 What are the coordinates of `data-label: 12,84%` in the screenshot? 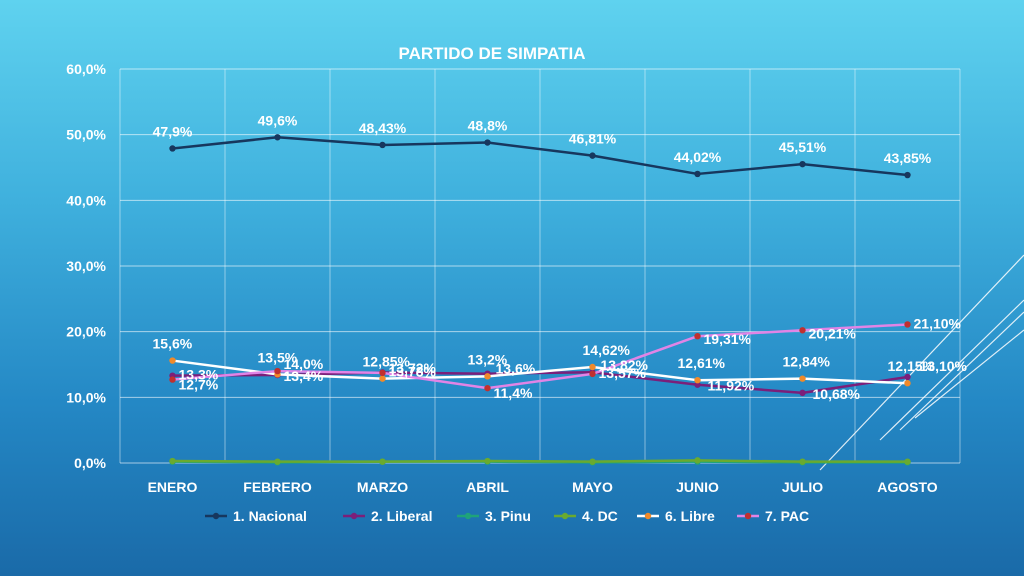 It's located at (807, 362).